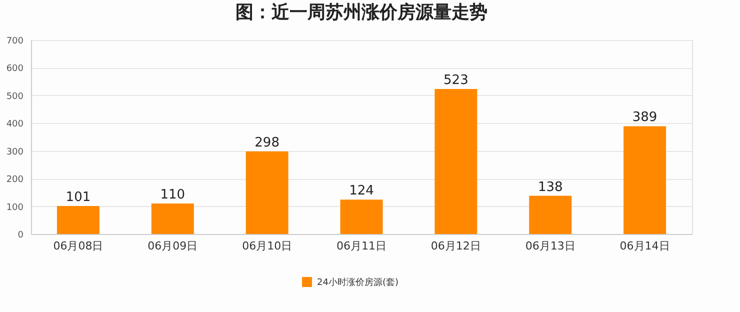 This screenshot has height=312, width=740. Describe the element at coordinates (15, 152) in the screenshot. I see `y-tick-label: 300` at that location.